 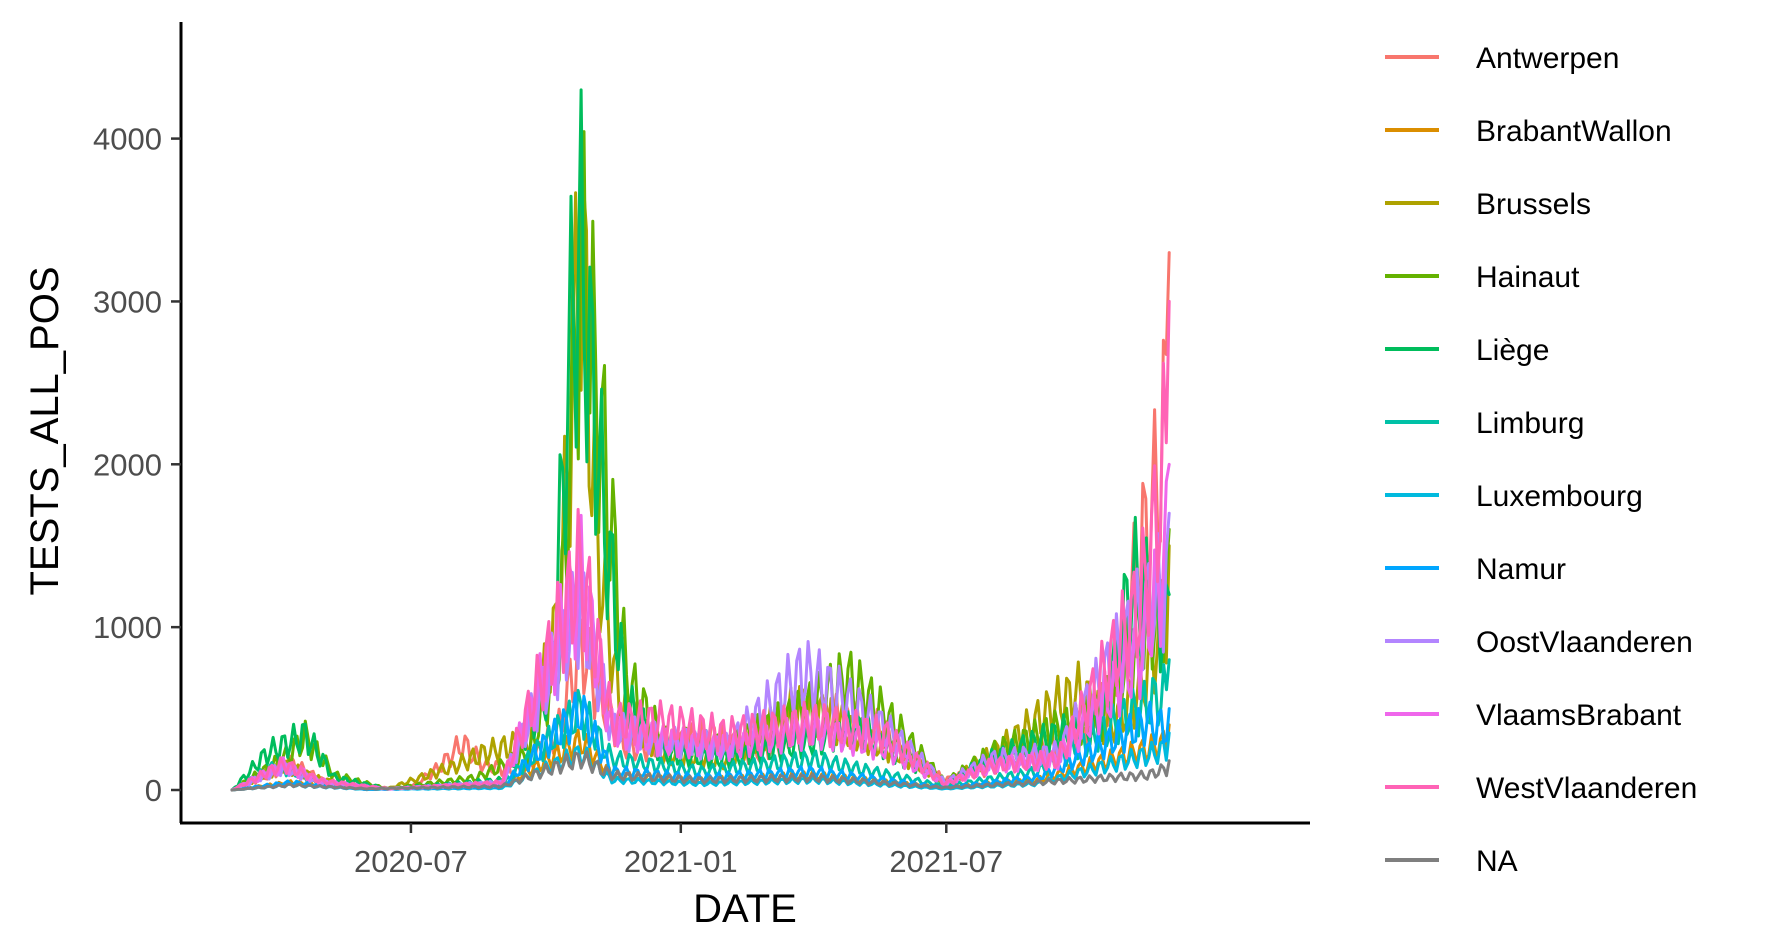 I want to click on x-ticks: 2020-07 2021-01 2021-07, so click(x=678, y=851).